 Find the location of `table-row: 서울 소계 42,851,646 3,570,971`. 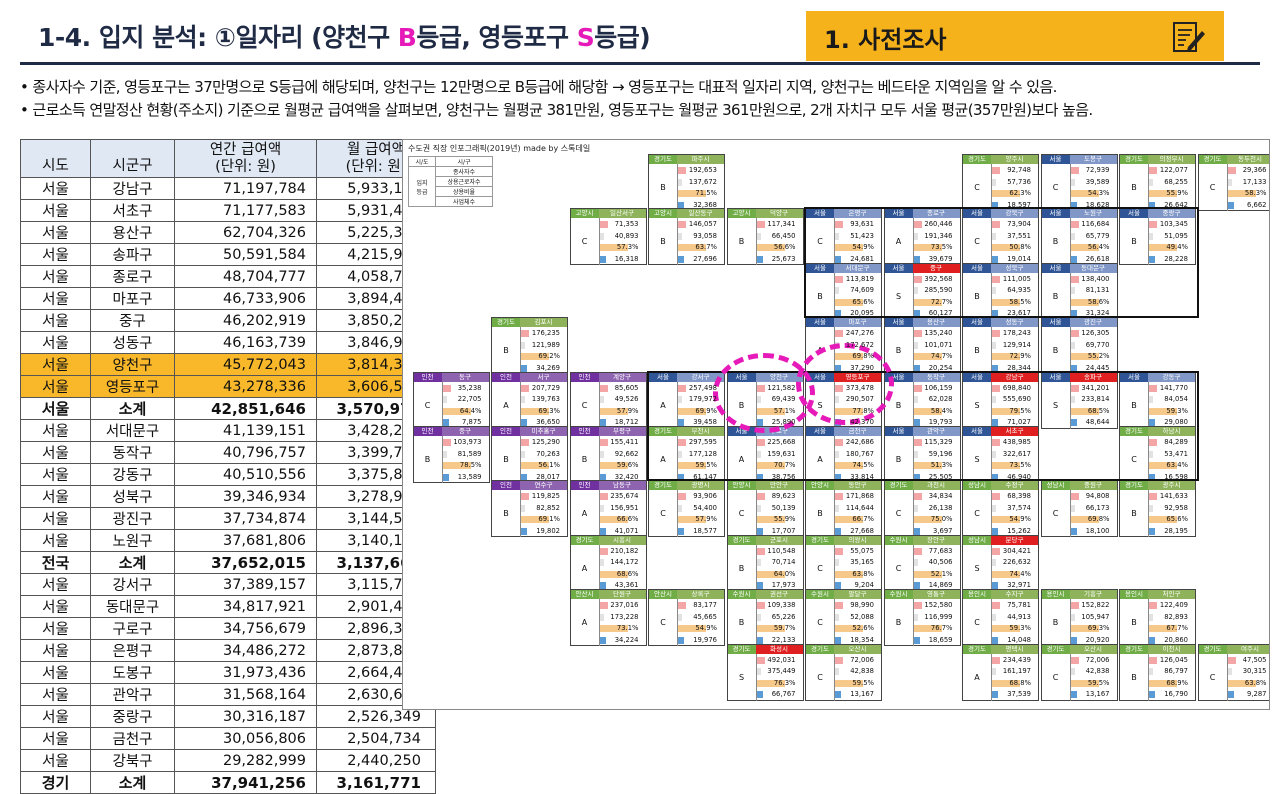

table-row: 서울 소계 42,851,646 3,570,971 is located at coordinates (228, 408).